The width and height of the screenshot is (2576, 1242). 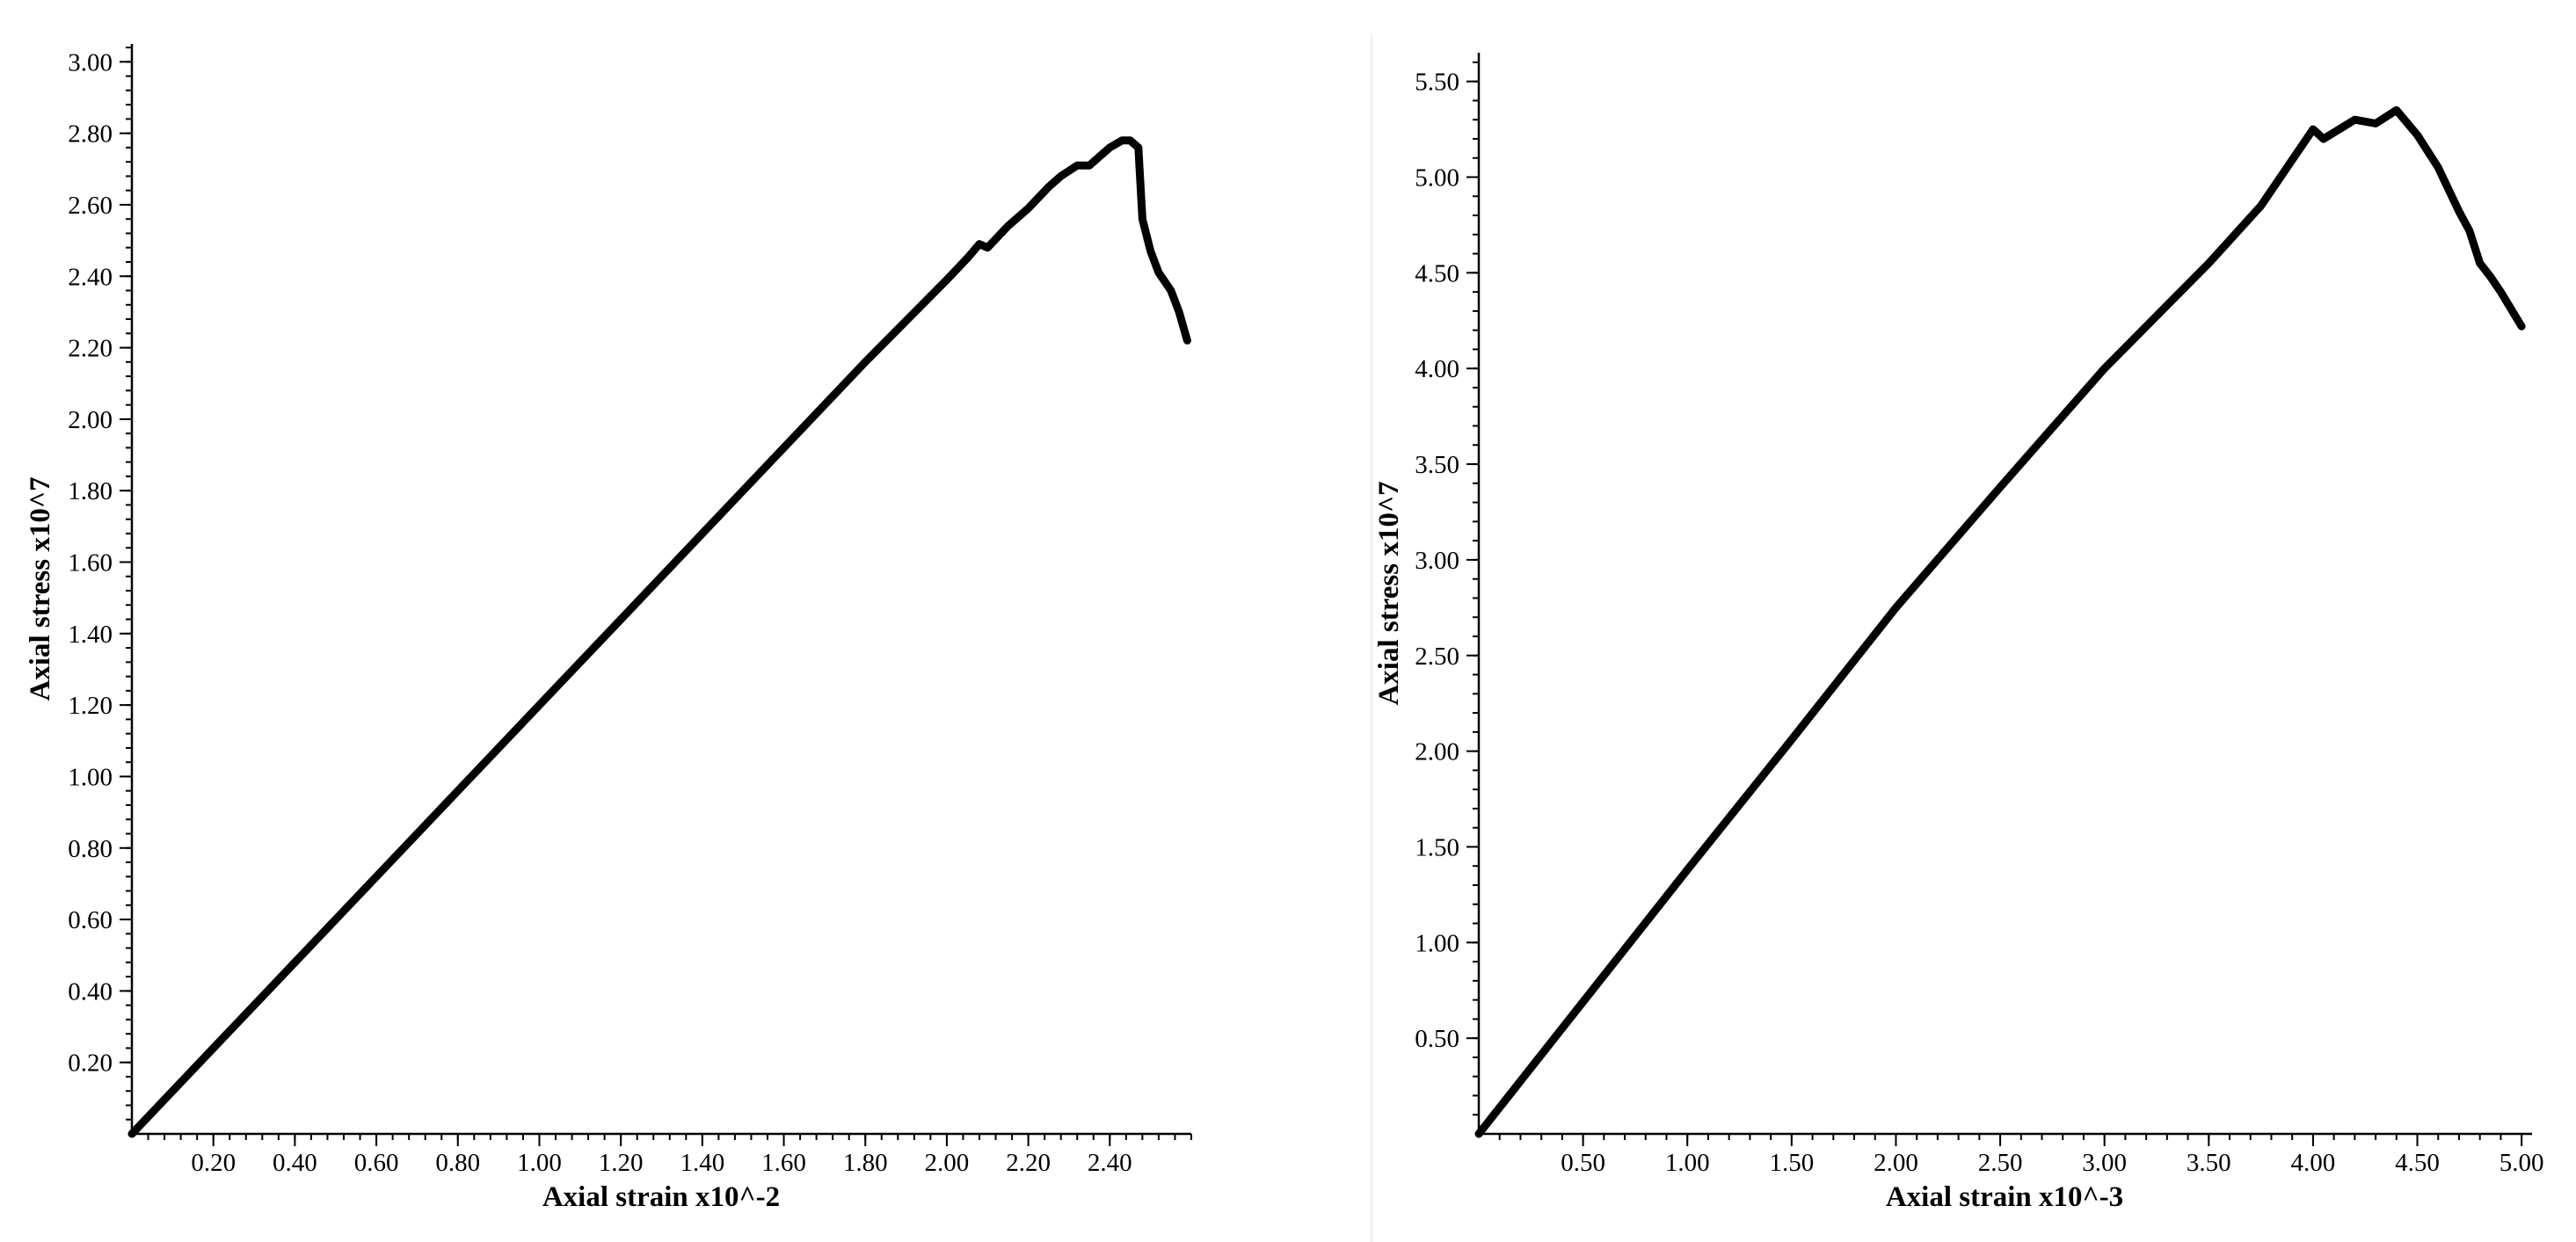 What do you see at coordinates (40, 588) in the screenshot?
I see `left-y-axis-title: Axial stress x10^7` at bounding box center [40, 588].